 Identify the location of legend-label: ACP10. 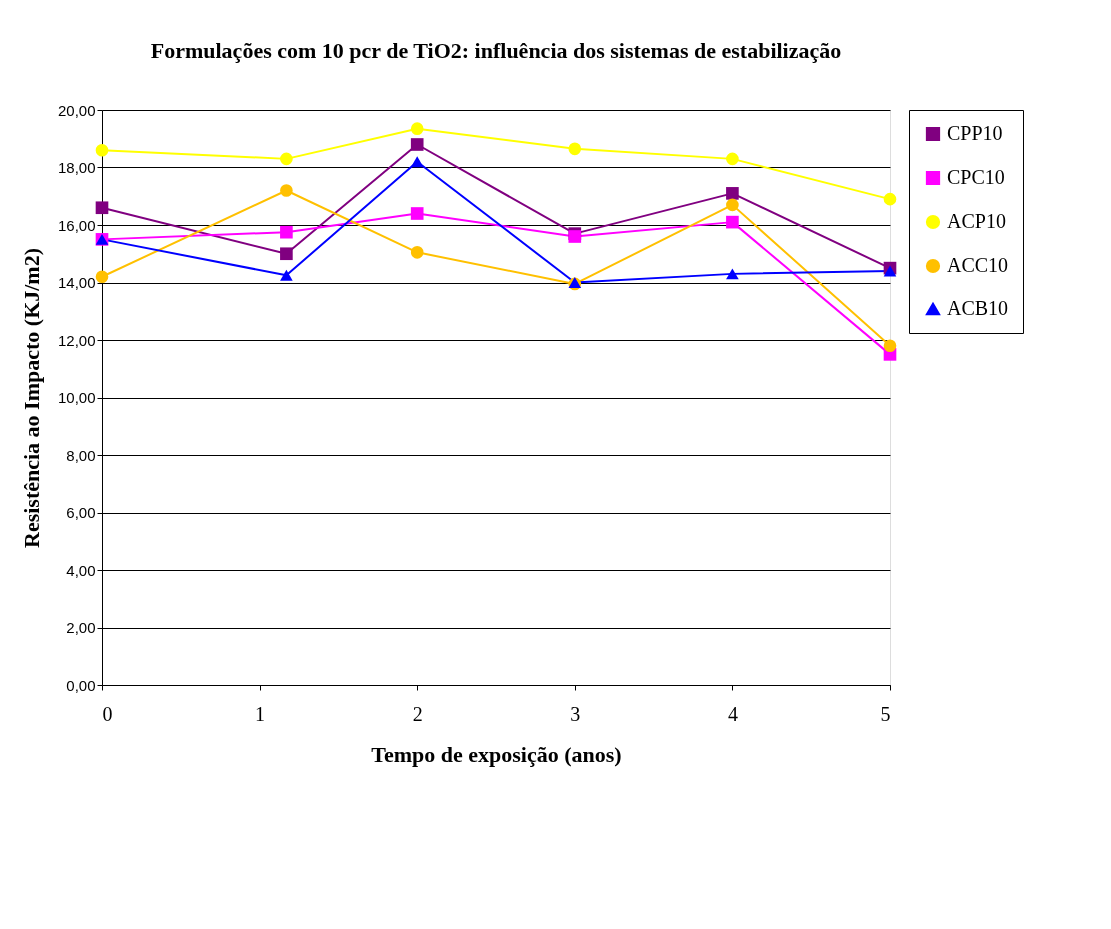
(976, 221).